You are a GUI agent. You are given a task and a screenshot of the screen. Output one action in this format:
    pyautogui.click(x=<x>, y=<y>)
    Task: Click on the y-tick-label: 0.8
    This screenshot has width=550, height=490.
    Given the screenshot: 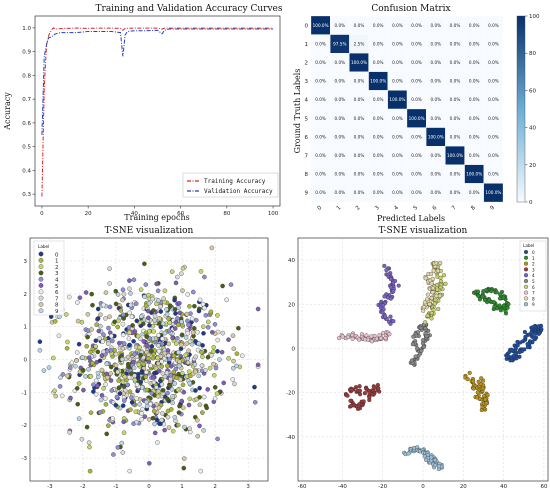 What is the action you would take?
    pyautogui.click(x=26, y=76)
    